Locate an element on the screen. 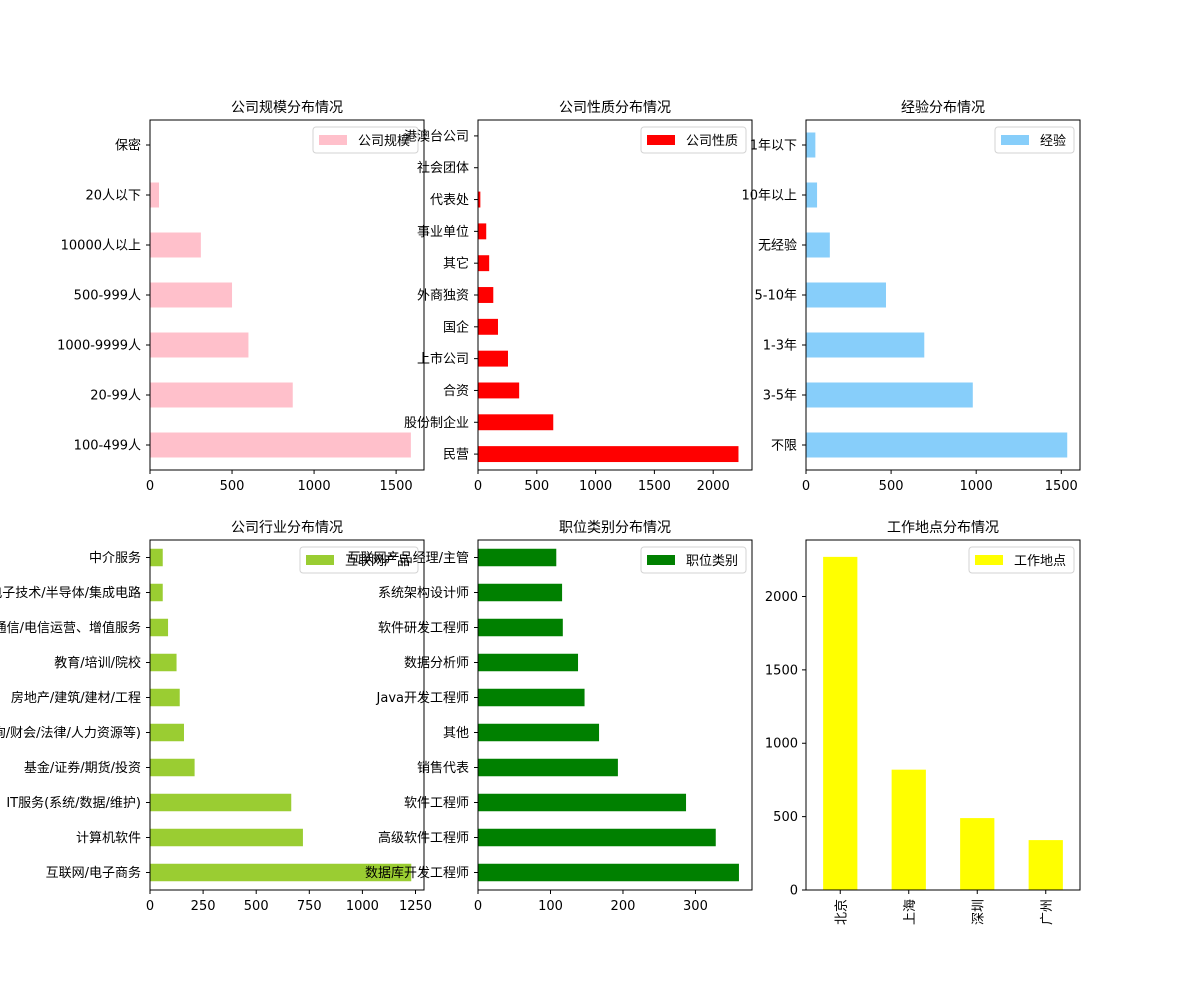 The image size is (1200, 1000). y-tick-label: 其它 is located at coordinates (456, 264).